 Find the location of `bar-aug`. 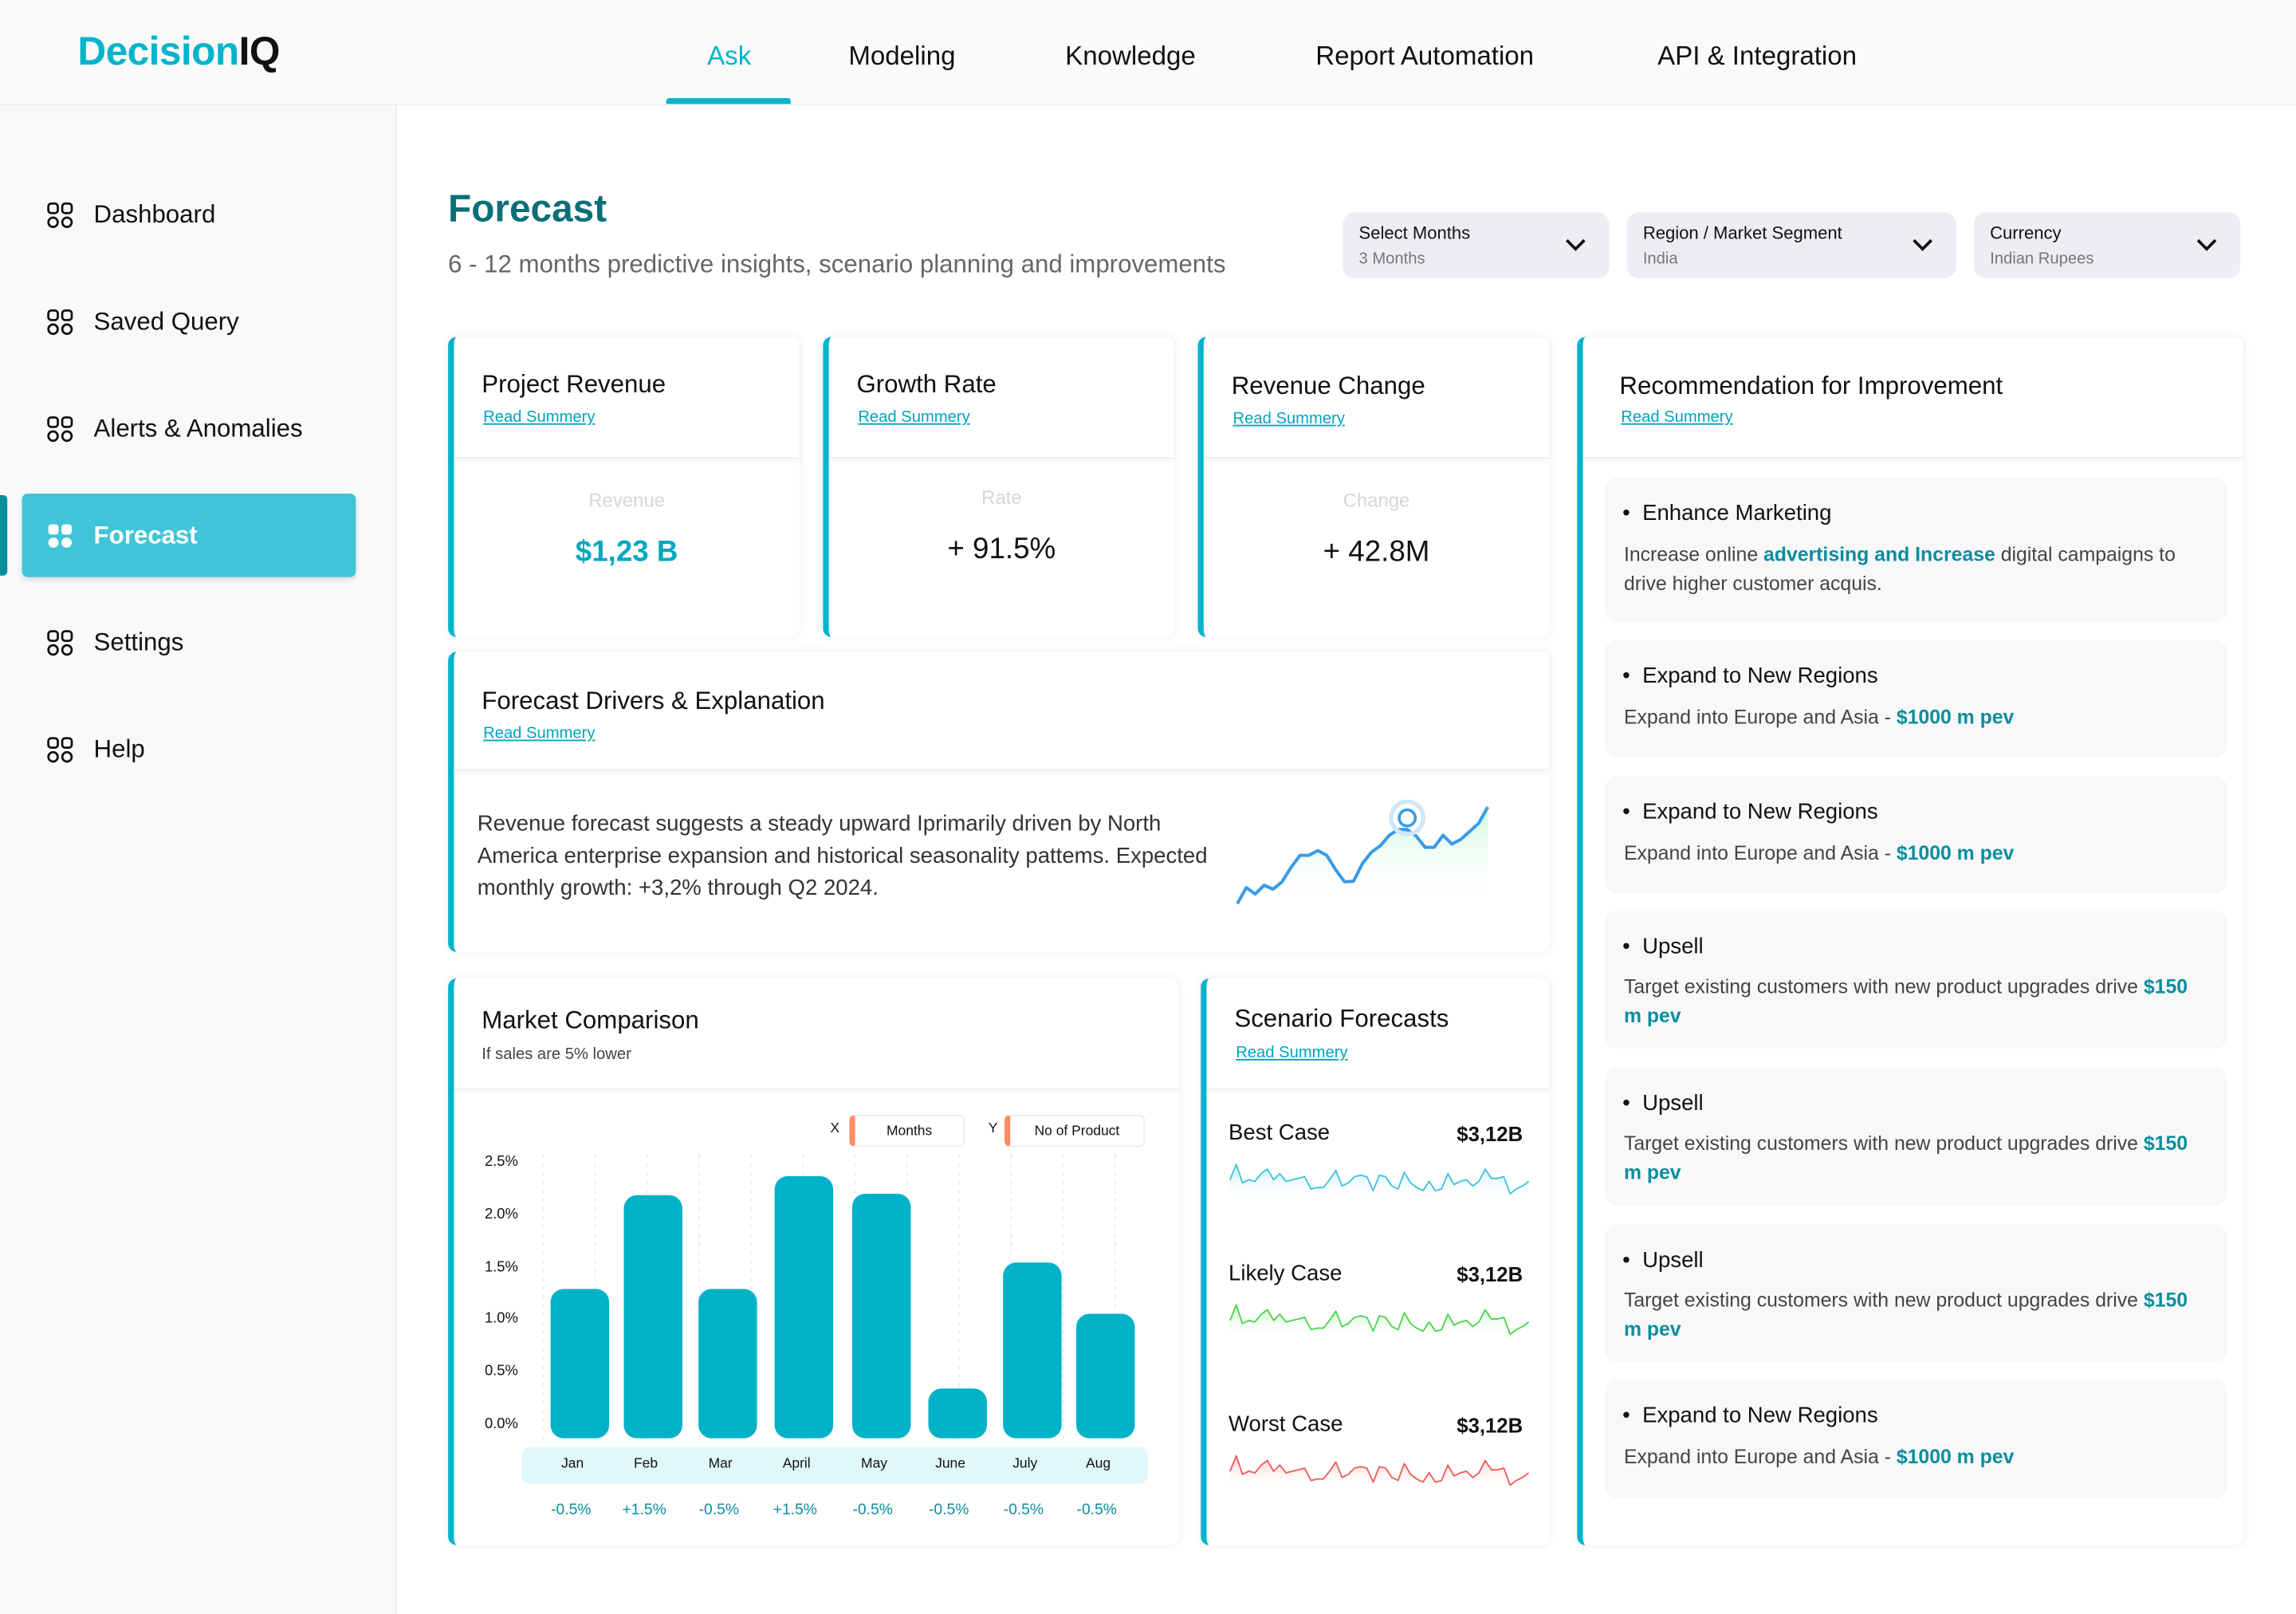

bar-aug is located at coordinates (1105, 1376).